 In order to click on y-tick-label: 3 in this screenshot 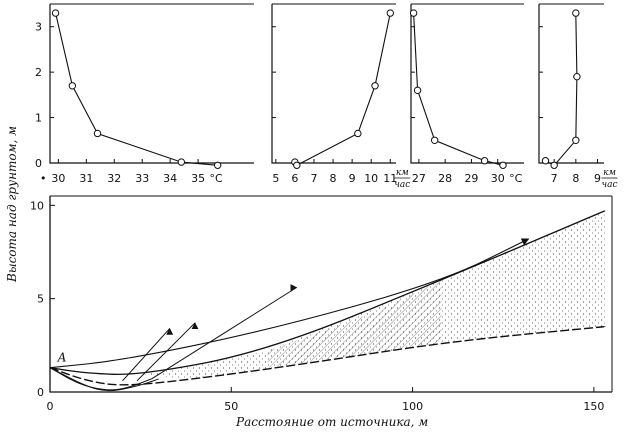, I will do `click(38, 27)`.